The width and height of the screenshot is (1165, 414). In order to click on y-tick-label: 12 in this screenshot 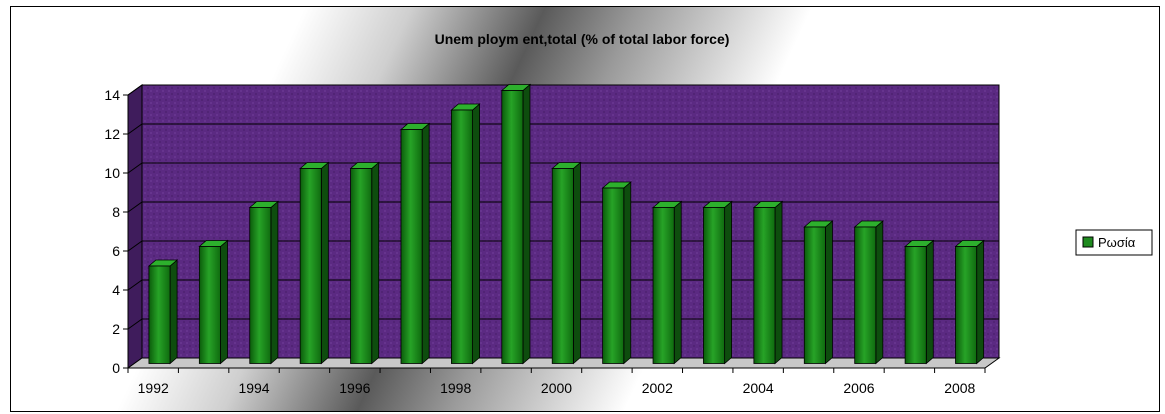, I will do `click(112, 134)`.